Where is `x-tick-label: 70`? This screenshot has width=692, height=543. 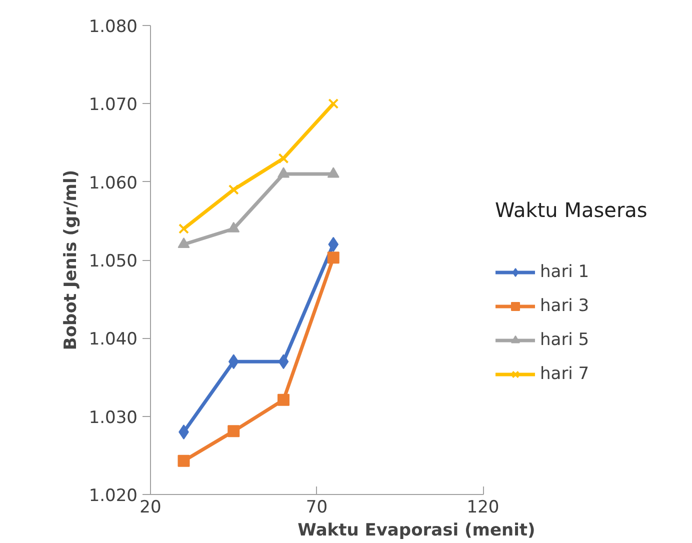 x-tick-label: 70 is located at coordinates (317, 508).